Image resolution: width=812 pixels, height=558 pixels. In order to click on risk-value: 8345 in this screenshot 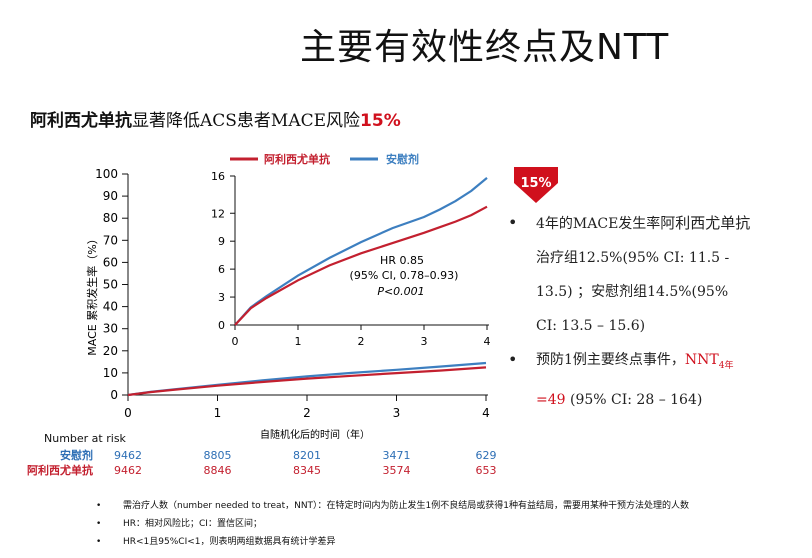, I will do `click(307, 470)`.